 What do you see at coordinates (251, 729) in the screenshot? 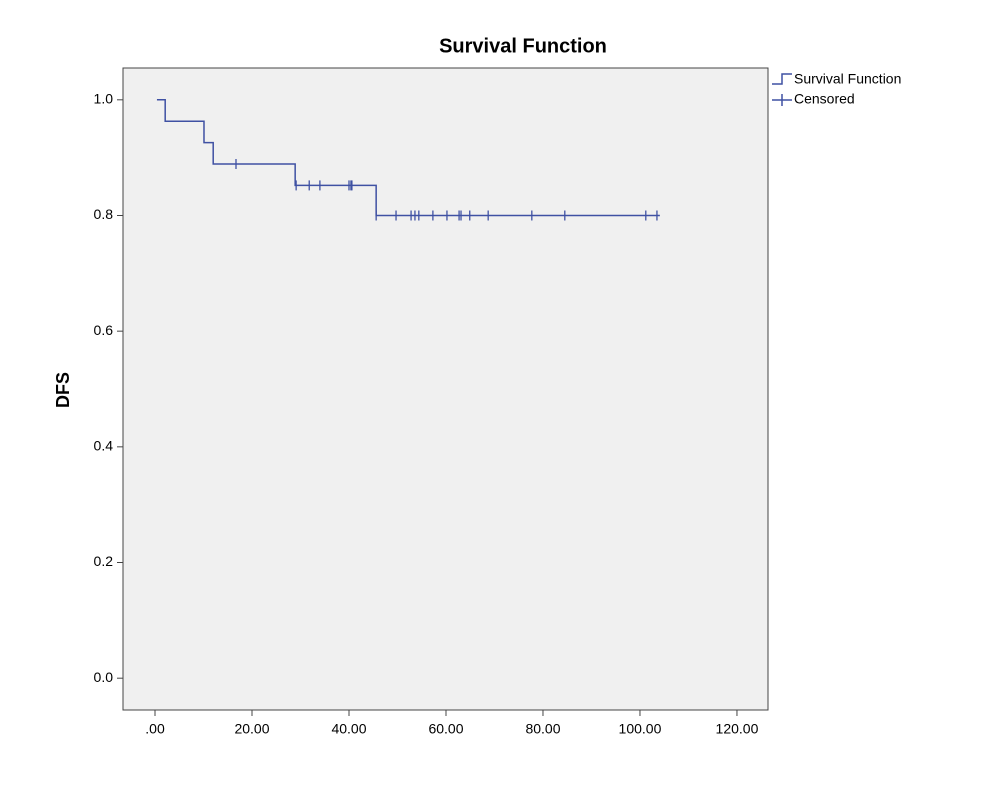
I see `x-tick-label: 20.00` at bounding box center [251, 729].